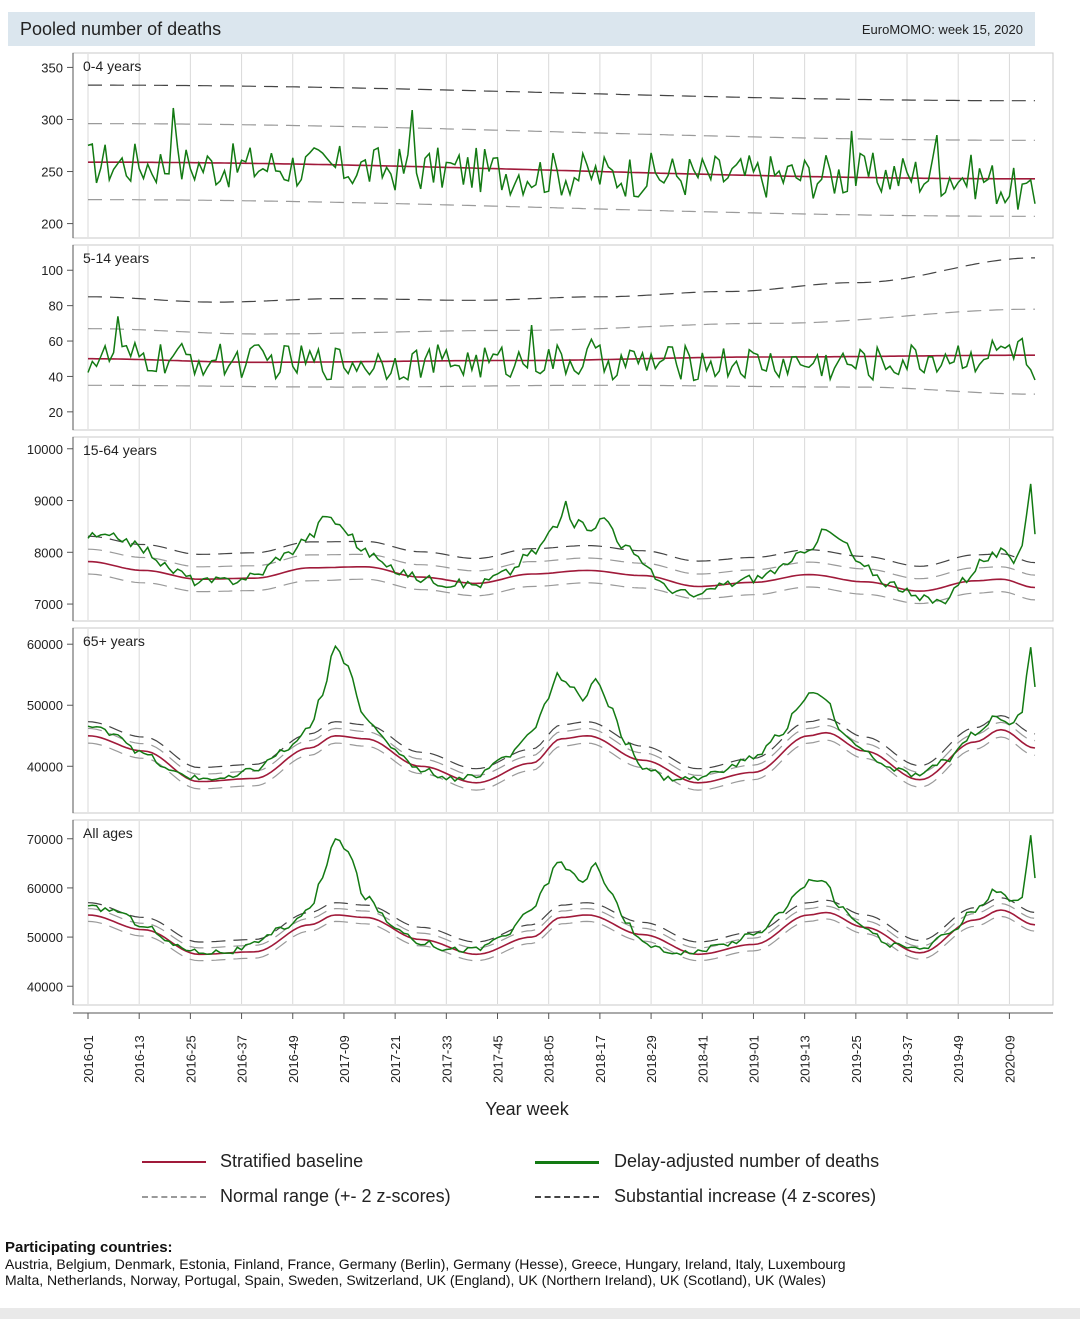 Image resolution: width=1080 pixels, height=1319 pixels. Describe the element at coordinates (446, 1059) in the screenshot. I see `x-tick-label: 2017-33` at that location.